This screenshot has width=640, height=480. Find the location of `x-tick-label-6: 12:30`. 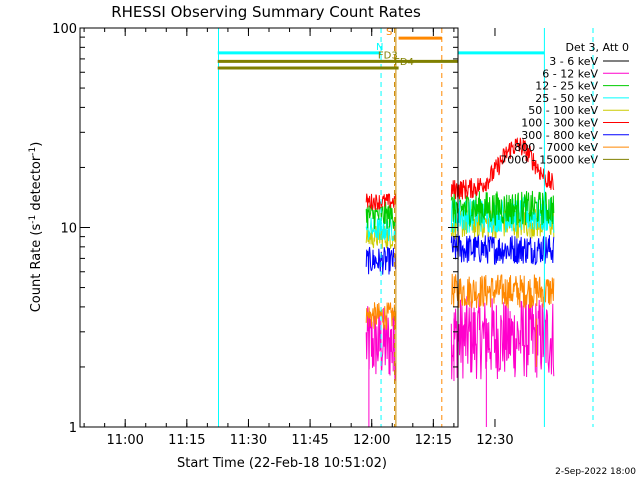

x-tick-label-6: 12:30 is located at coordinates (494, 440).